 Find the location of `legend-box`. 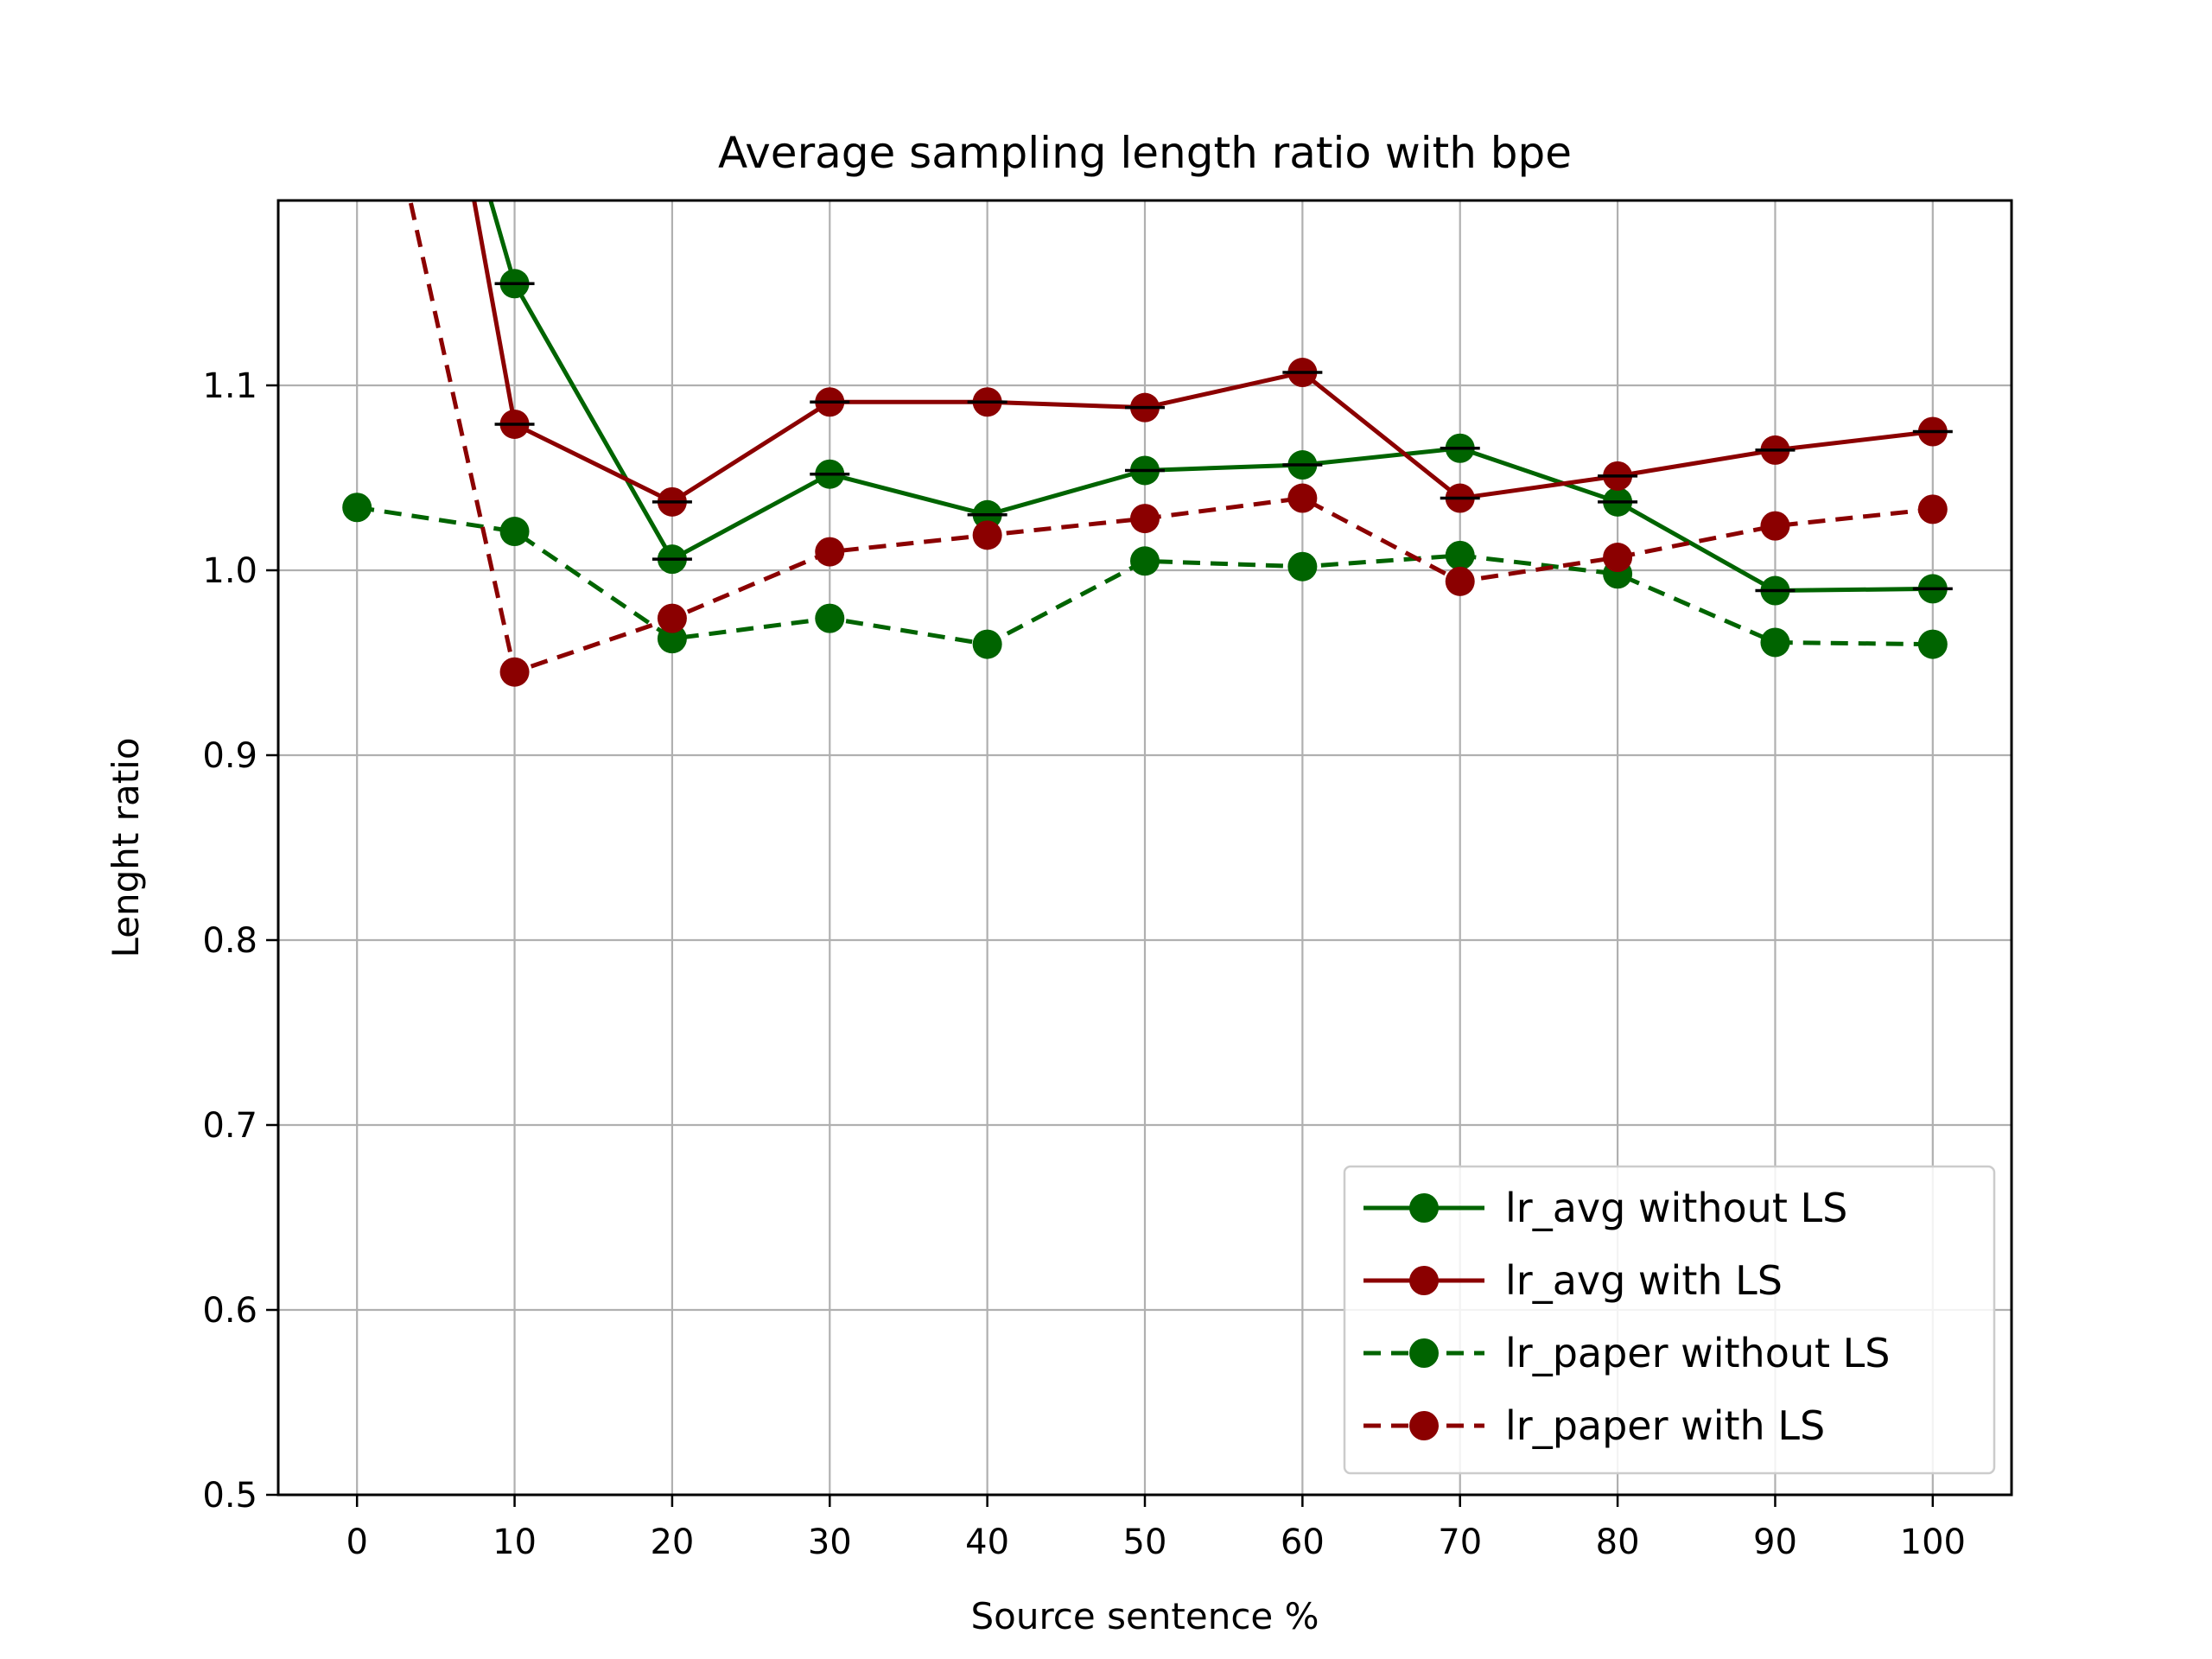

legend-box is located at coordinates (1669, 1320).